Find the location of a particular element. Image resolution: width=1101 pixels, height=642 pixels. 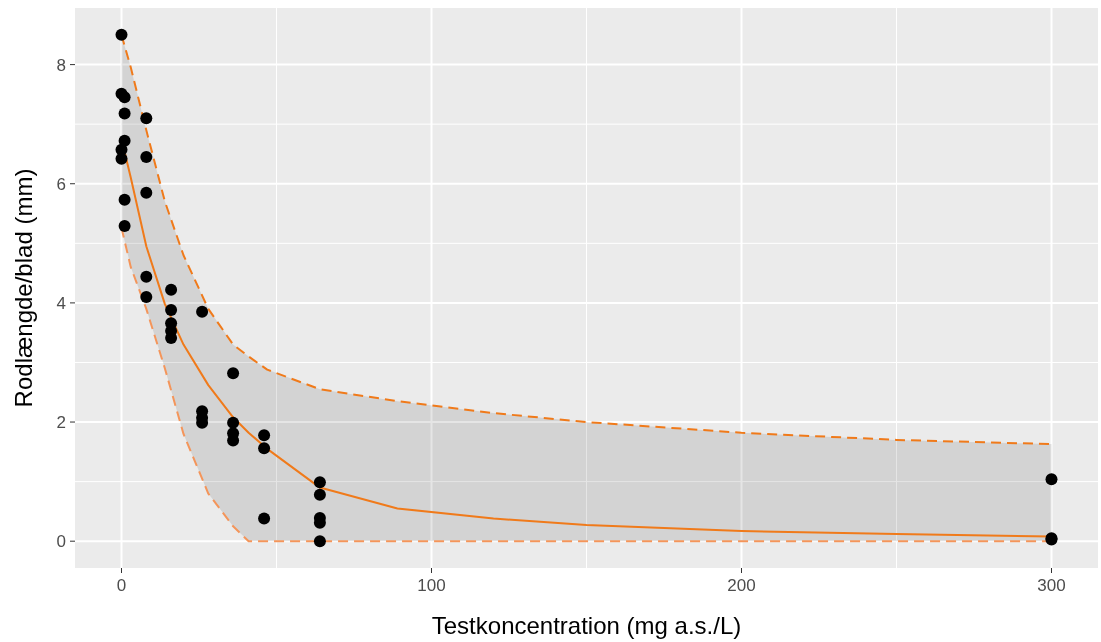

x-tick-label: 100 is located at coordinates (431, 585).